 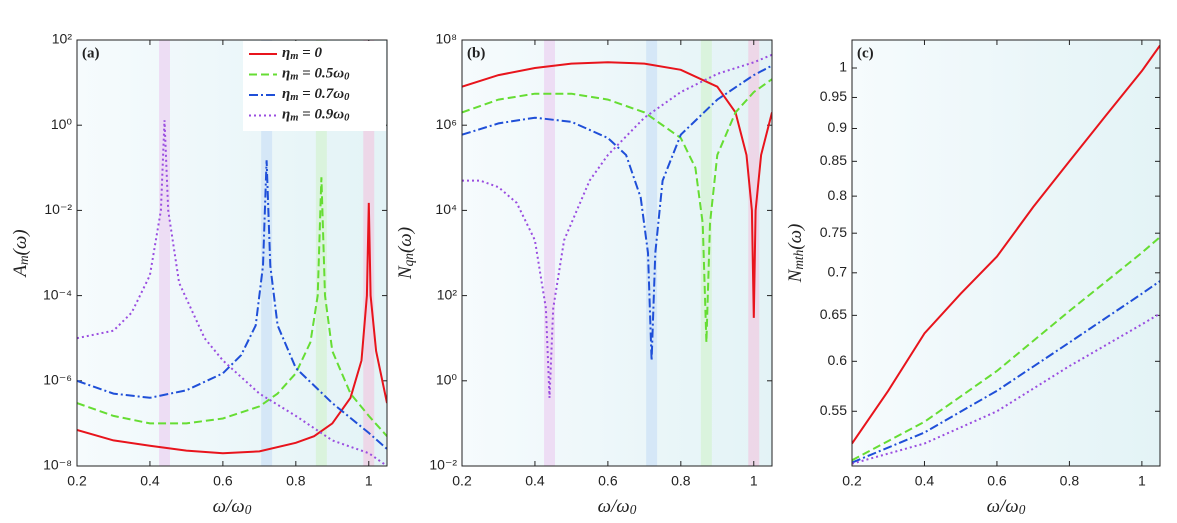 What do you see at coordinates (833, 314) in the screenshot?
I see `y-tick-label: 0.65` at bounding box center [833, 314].